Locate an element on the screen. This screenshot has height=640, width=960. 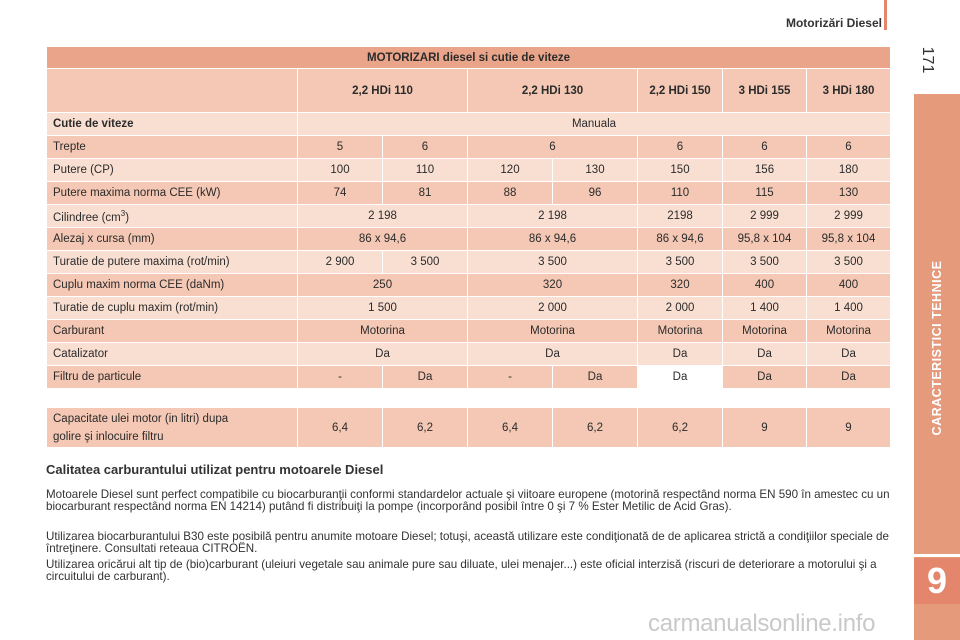
table-cell: 88 is located at coordinates (510, 193).